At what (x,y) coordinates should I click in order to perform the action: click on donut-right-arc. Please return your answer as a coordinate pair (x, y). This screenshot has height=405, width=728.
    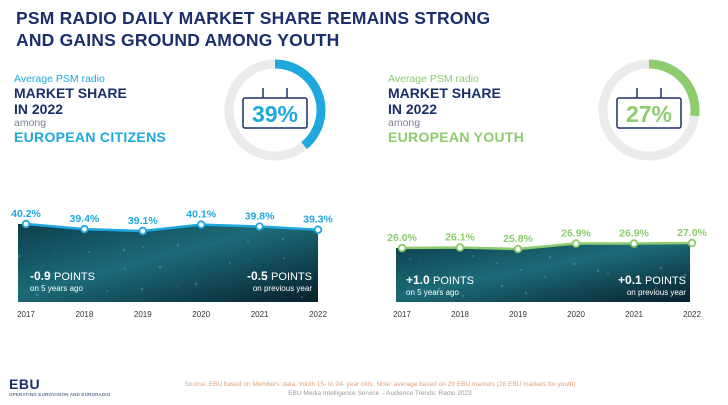
    Looking at the image, I should click on (649, 110).